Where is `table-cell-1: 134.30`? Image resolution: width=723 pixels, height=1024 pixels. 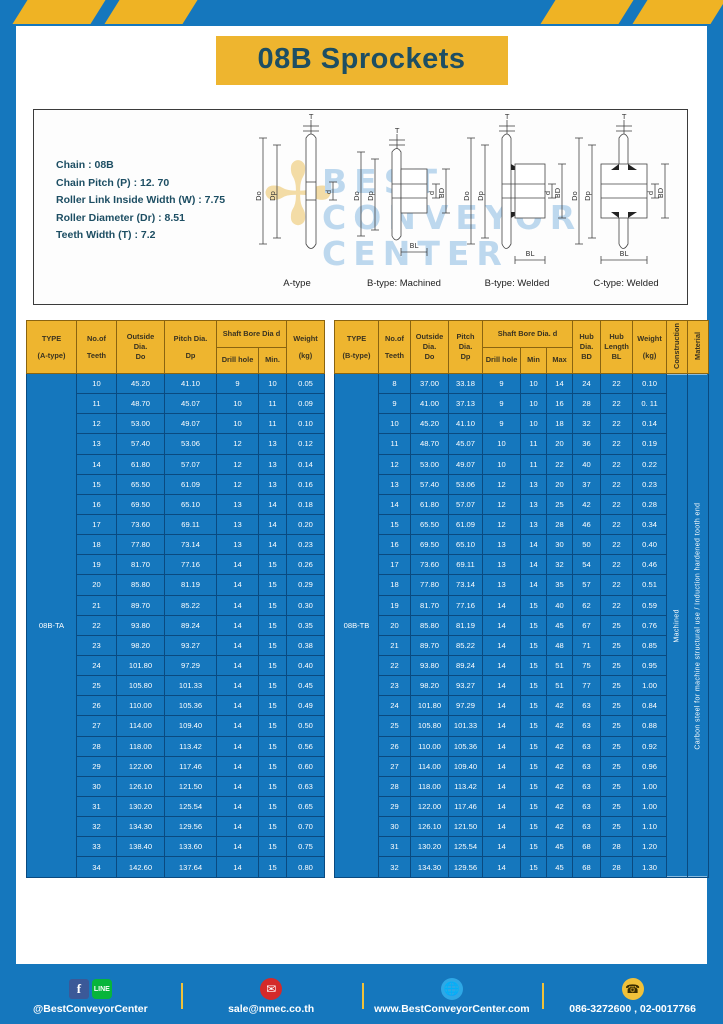 table-cell-1: 134.30 is located at coordinates (429, 867).